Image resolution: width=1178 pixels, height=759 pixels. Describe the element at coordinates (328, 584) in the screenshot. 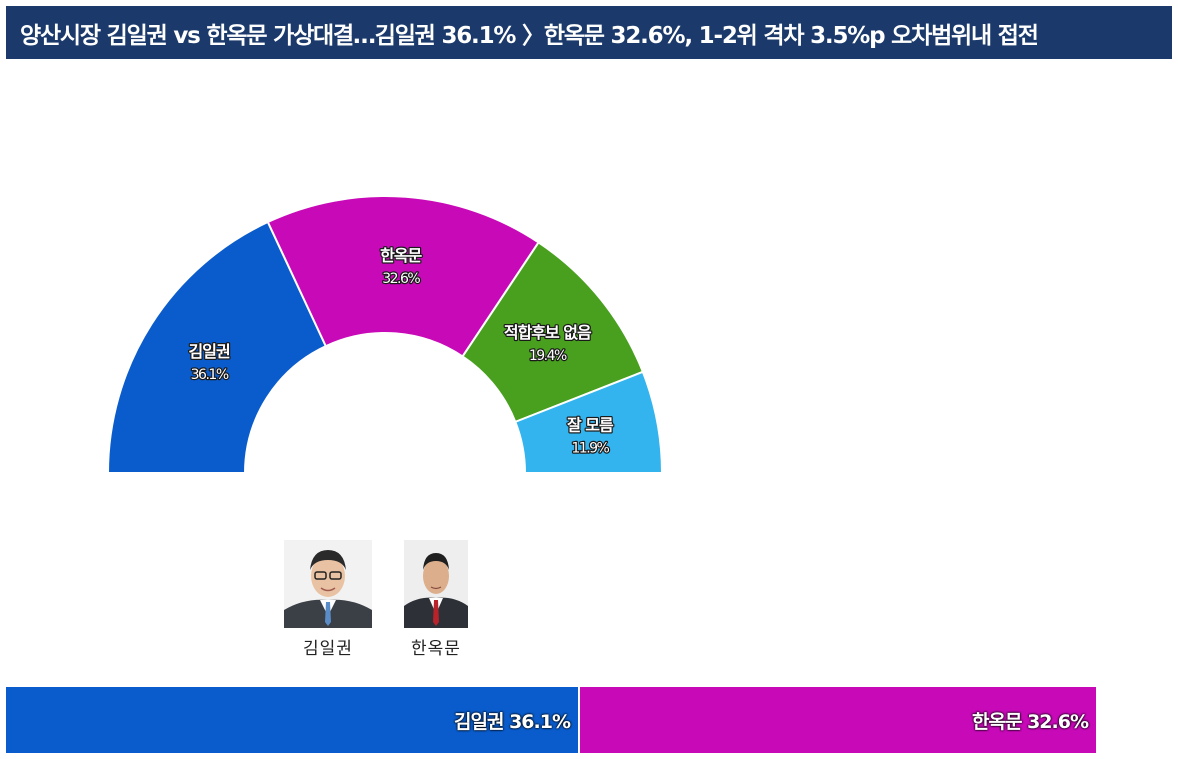

I see `candidate-kim-photo` at that location.